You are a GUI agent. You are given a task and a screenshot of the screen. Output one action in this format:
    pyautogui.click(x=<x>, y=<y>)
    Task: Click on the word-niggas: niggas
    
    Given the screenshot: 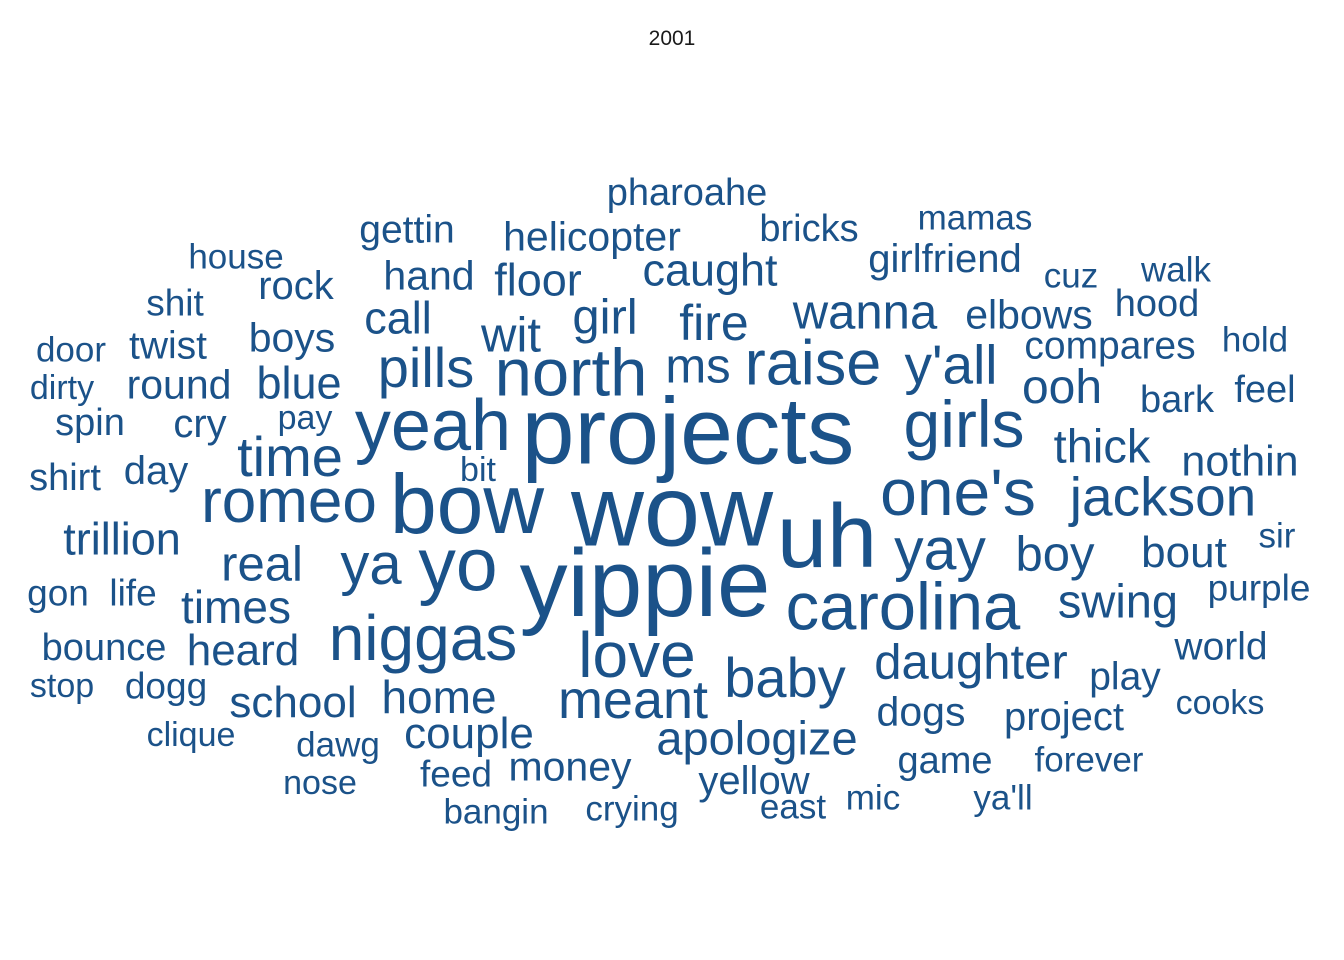 What is the action you would take?
    pyautogui.click(x=423, y=638)
    